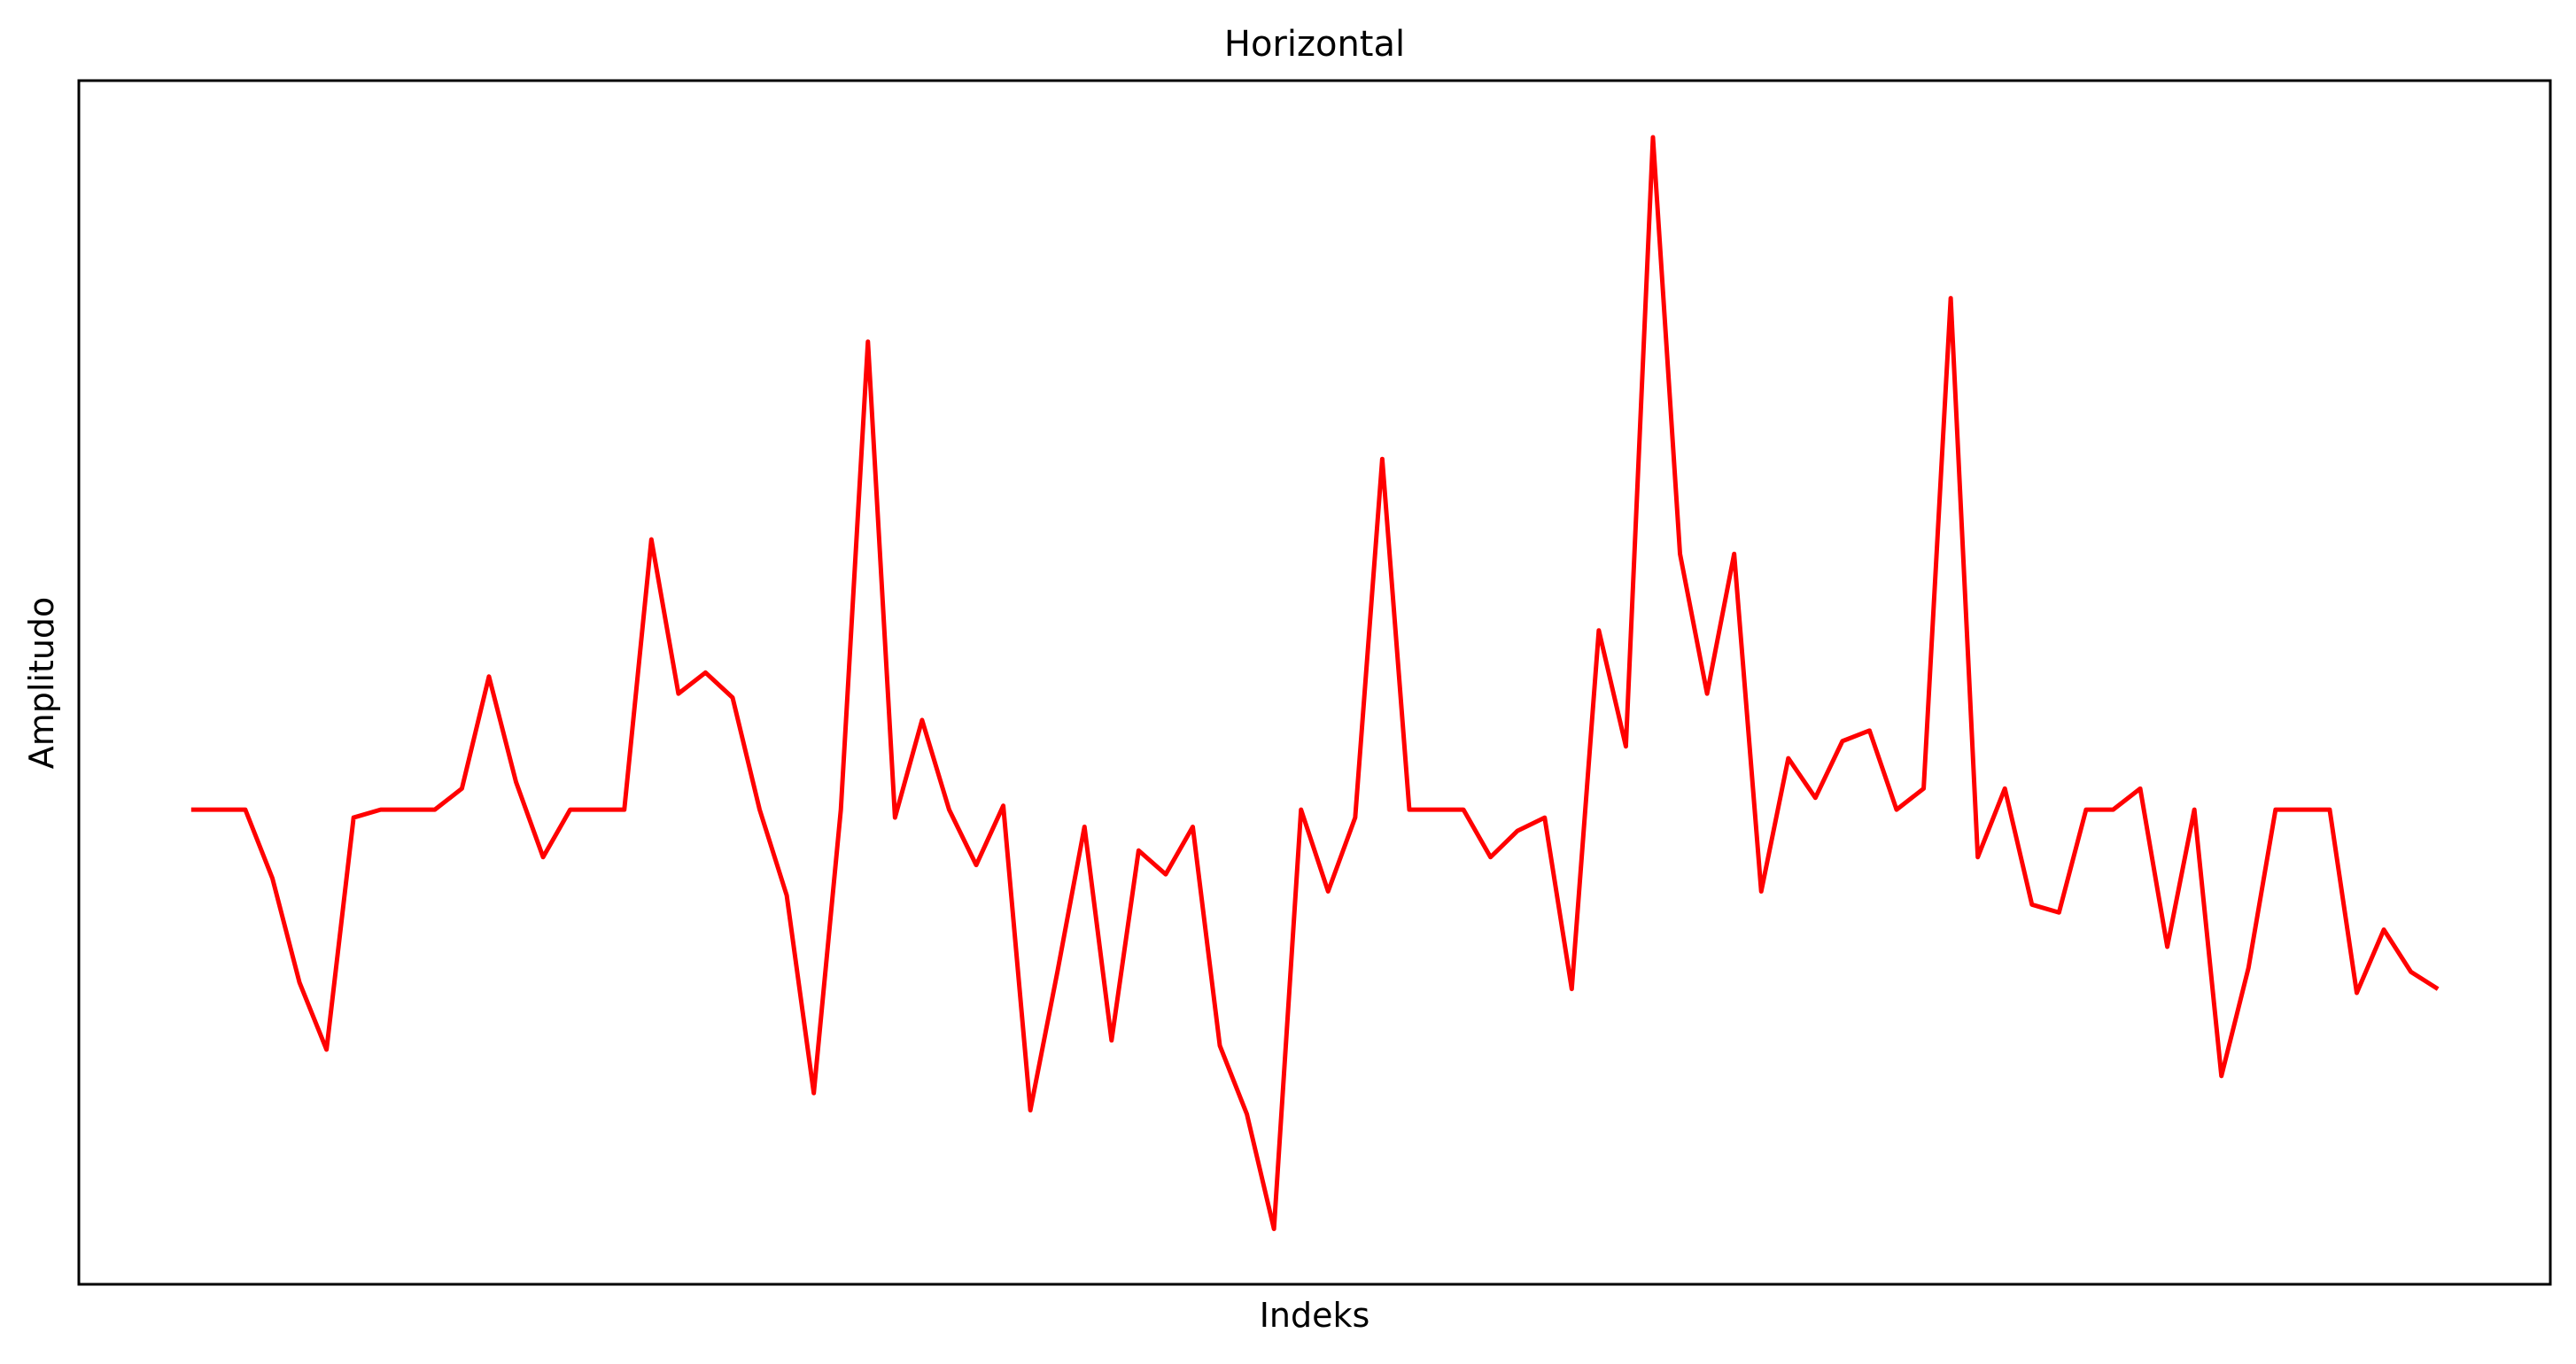 The image size is (2576, 1364). Describe the element at coordinates (1315, 1316) in the screenshot. I see `x-axis-label: Indeks` at that location.